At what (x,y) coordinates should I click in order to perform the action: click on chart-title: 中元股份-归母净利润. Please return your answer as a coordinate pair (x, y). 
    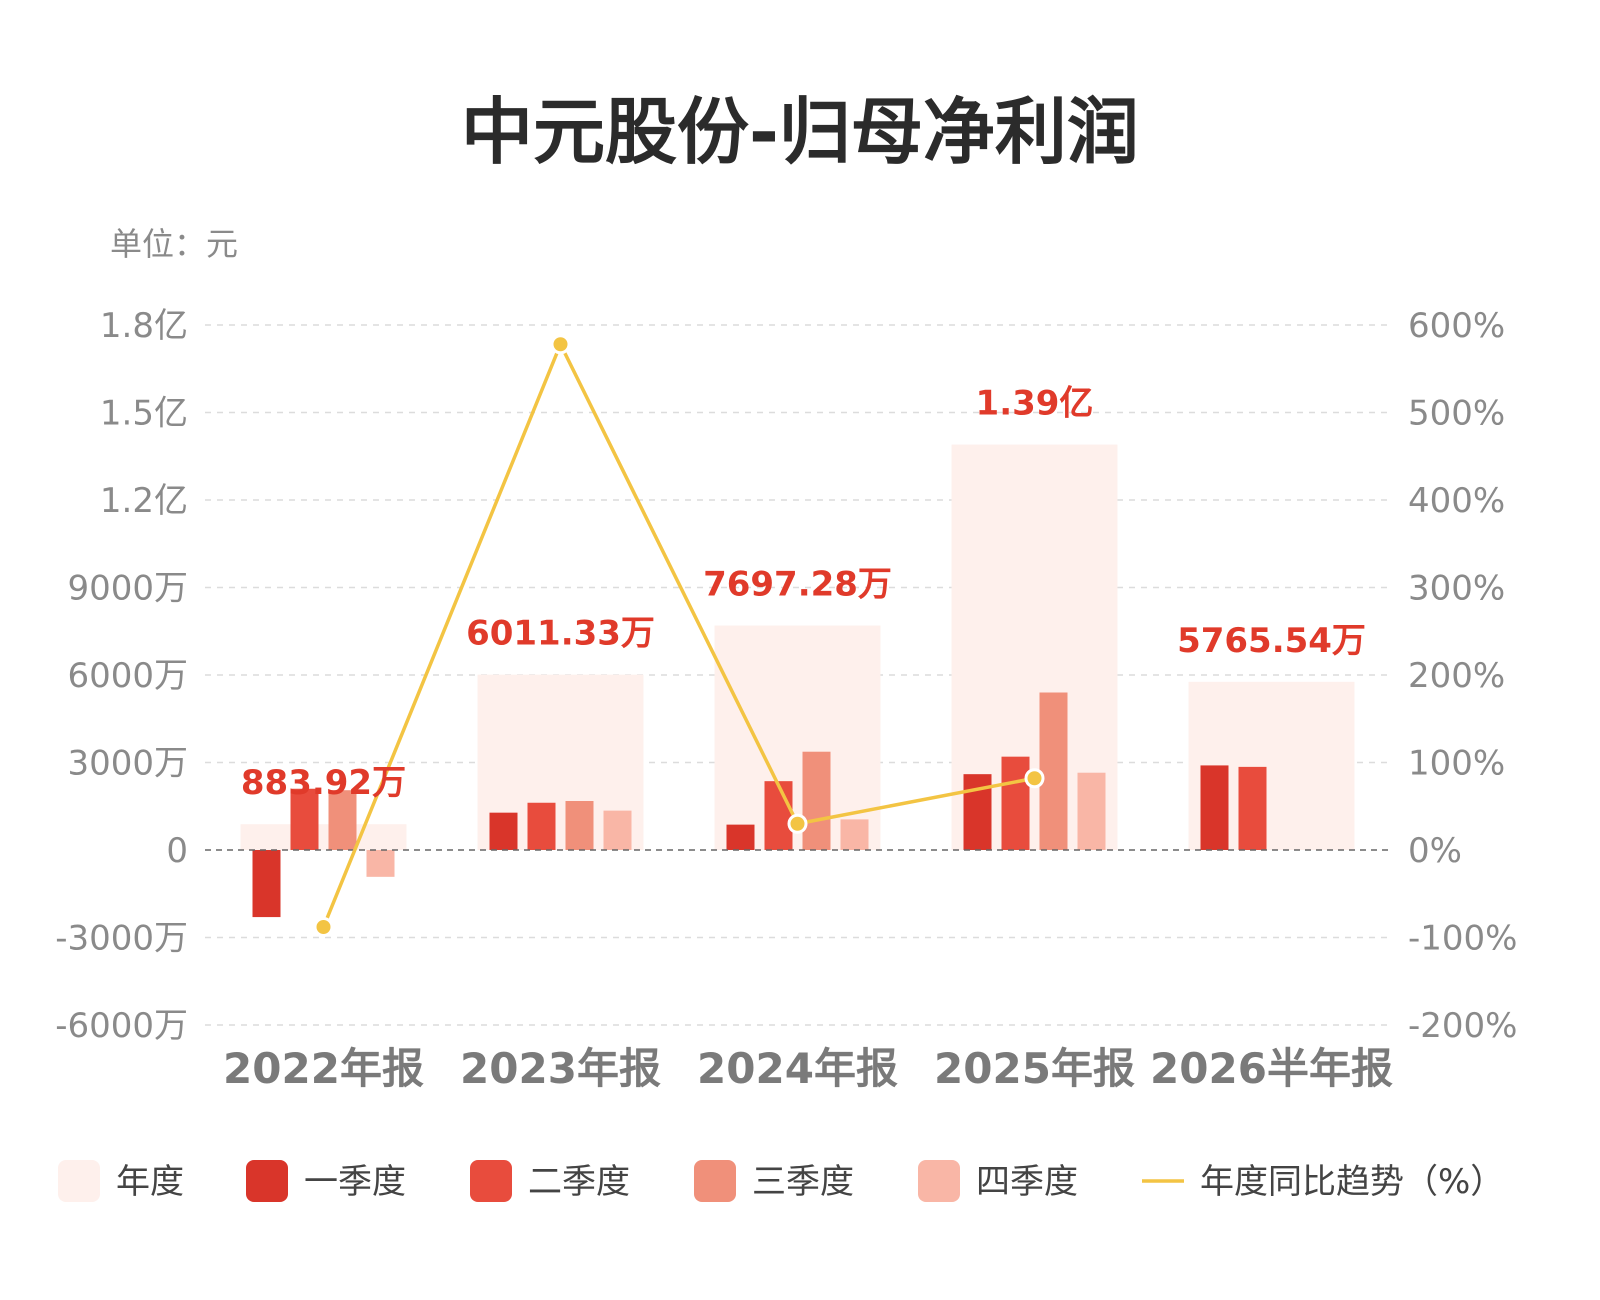
    Looking at the image, I should click on (800, 132).